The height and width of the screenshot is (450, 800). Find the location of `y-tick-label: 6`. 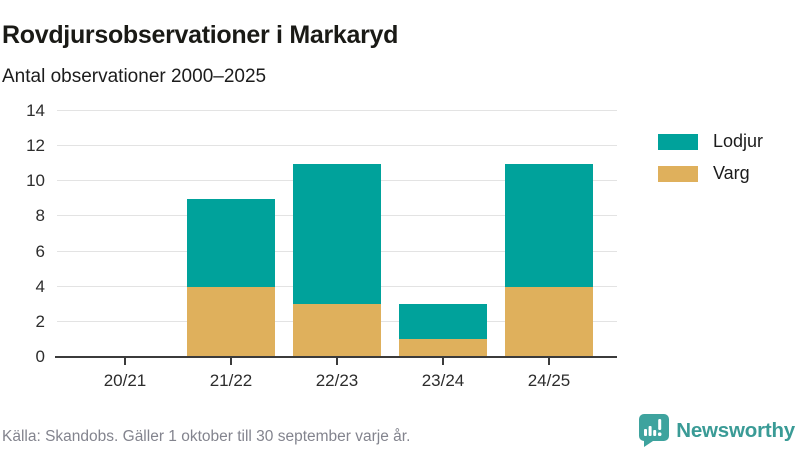

y-tick-label: 6 is located at coordinates (40, 251).